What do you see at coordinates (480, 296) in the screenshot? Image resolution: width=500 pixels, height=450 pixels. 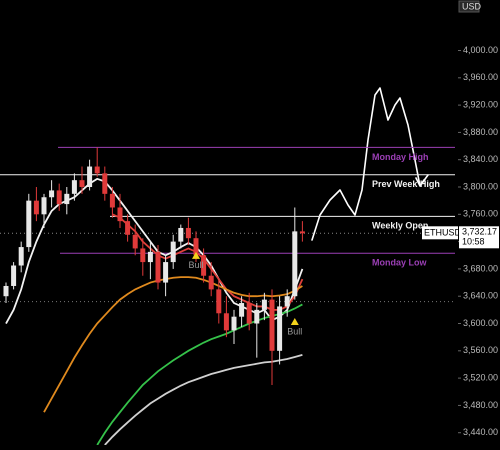 I see `y-tick-label: 3,640.00` at bounding box center [480, 296].